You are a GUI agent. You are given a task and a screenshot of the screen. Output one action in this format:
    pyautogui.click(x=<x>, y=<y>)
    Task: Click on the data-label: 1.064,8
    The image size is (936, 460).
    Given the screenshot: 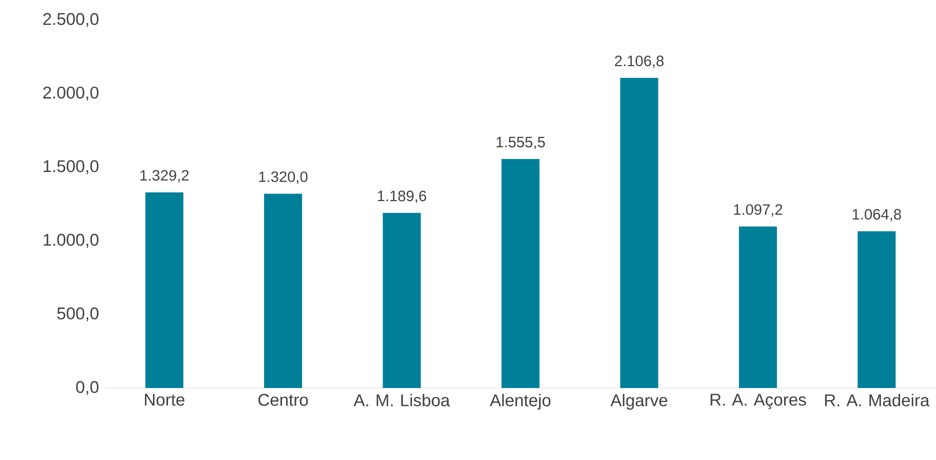 What is the action you would take?
    pyautogui.click(x=877, y=215)
    